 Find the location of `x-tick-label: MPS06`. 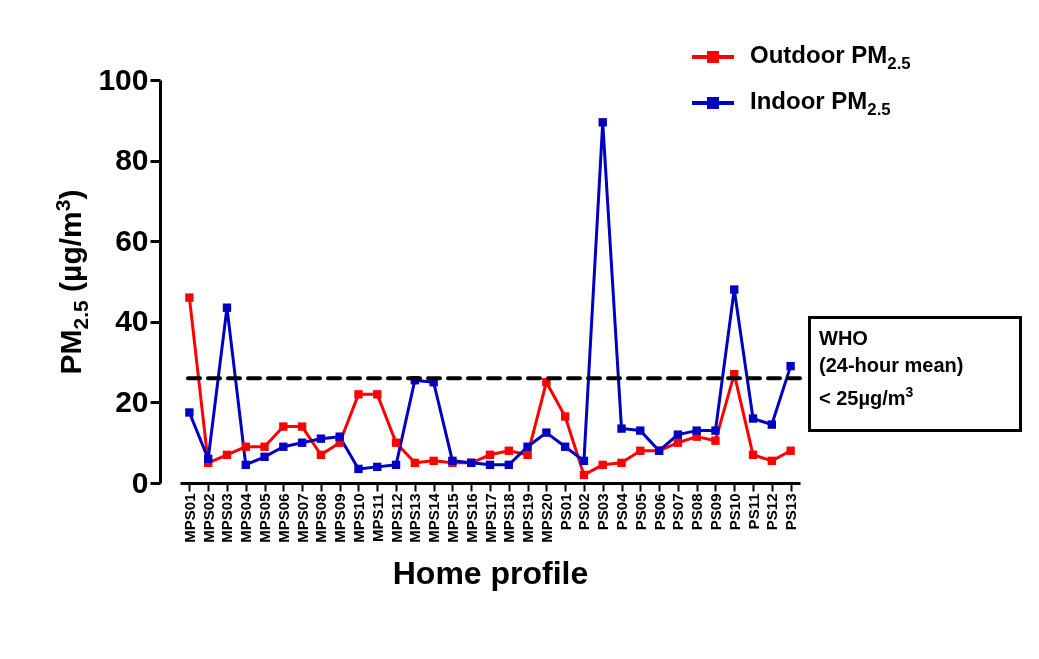

x-tick-label: MPS06 is located at coordinates (283, 518).